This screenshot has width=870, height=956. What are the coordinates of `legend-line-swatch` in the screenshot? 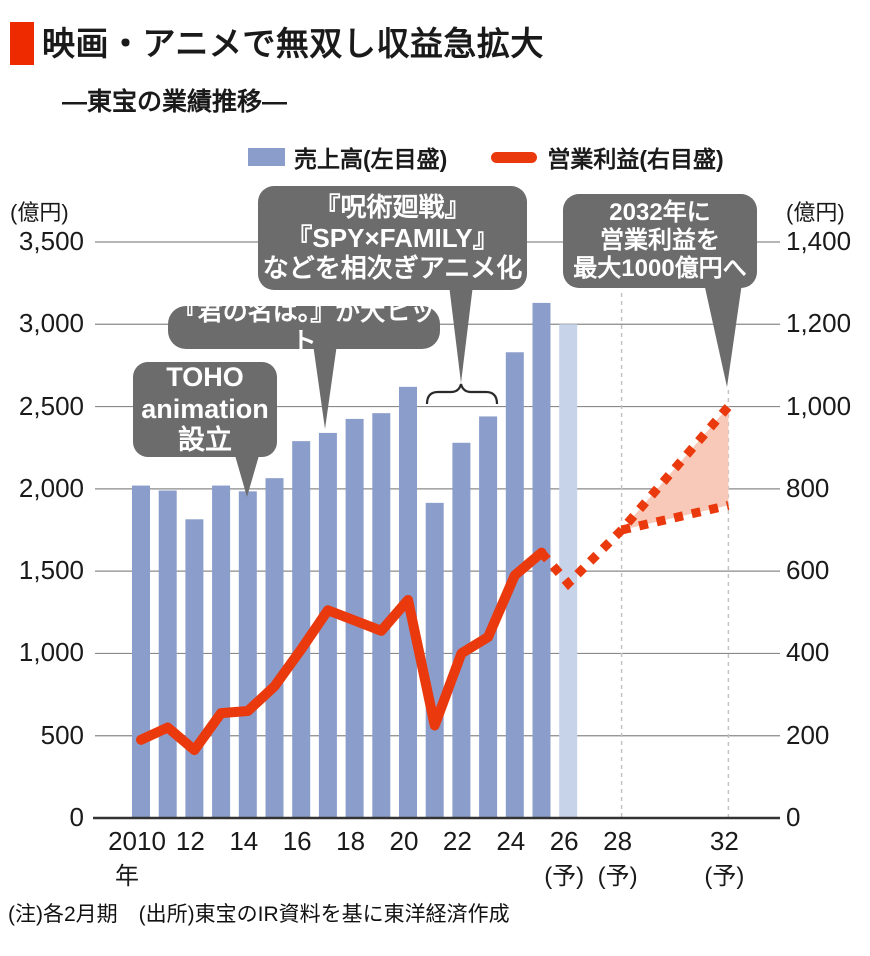 It's located at (514, 157).